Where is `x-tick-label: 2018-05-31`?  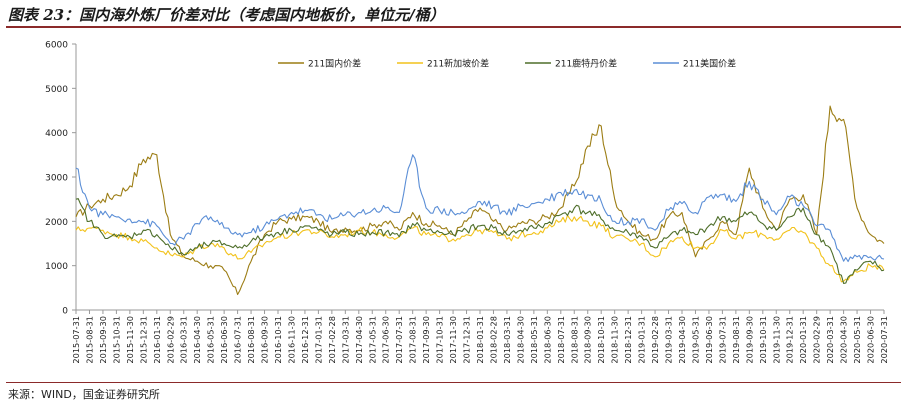 x-tick-label: 2018-05-31 is located at coordinates (534, 340).